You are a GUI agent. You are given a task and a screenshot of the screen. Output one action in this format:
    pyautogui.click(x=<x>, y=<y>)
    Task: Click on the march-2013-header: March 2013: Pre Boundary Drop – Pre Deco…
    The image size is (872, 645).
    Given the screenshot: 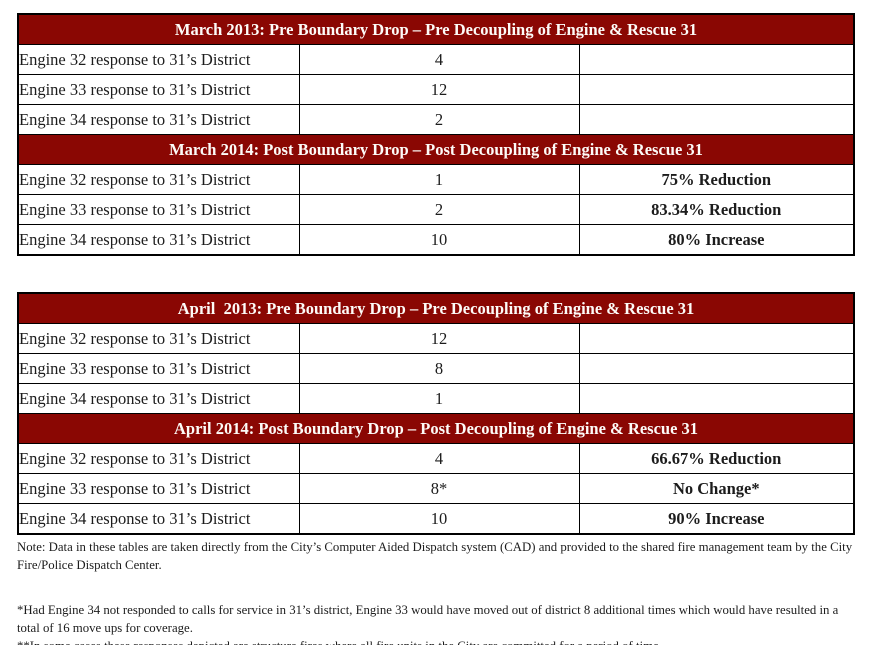 What is the action you would take?
    pyautogui.click(x=436, y=29)
    